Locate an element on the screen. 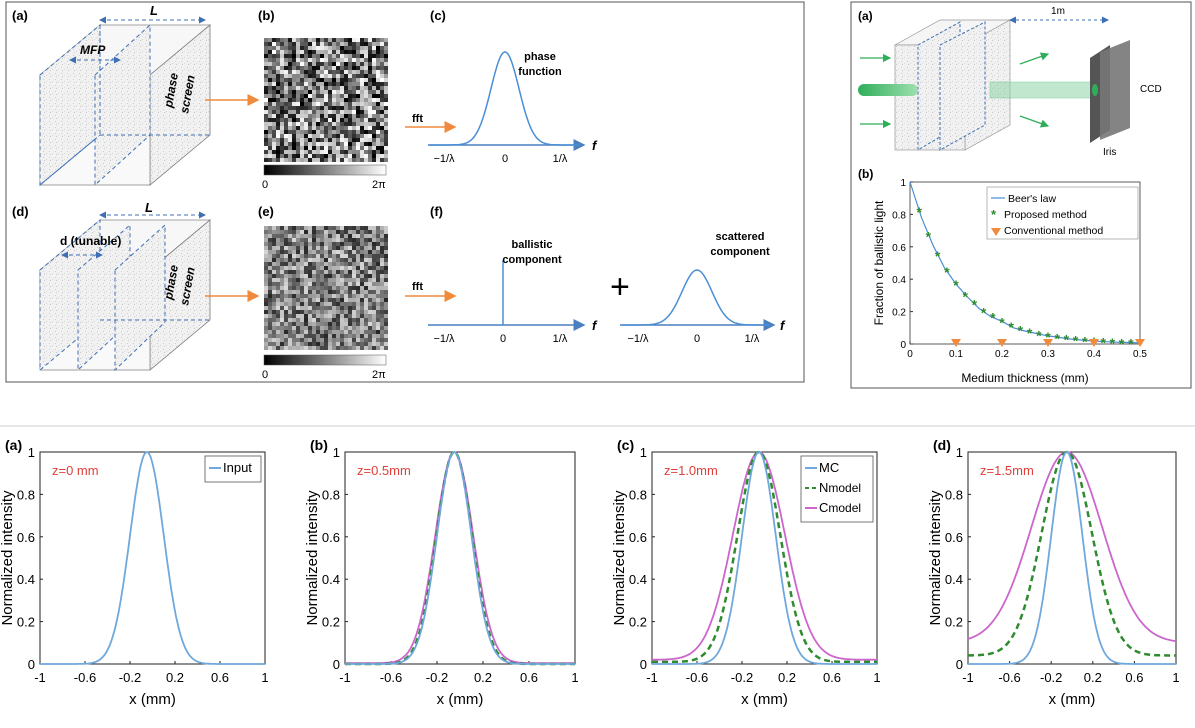  chart-label: (b) is located at coordinates (319, 445).